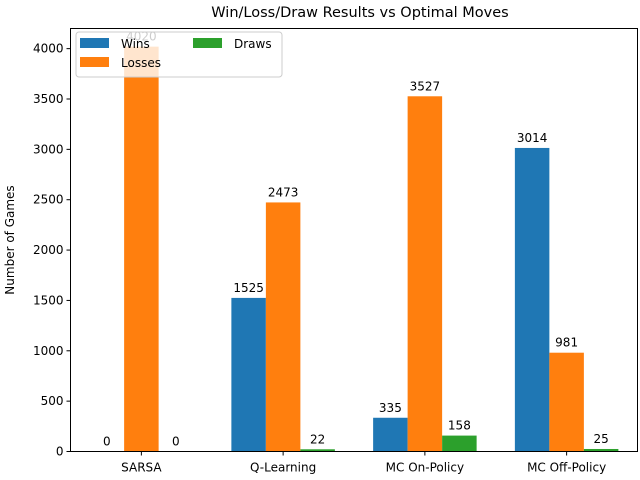 The width and height of the screenshot is (640, 480). I want to click on y-axis: 0 500 1000 1500 2000 2500 3000 3500 4000, so click(52, 250).